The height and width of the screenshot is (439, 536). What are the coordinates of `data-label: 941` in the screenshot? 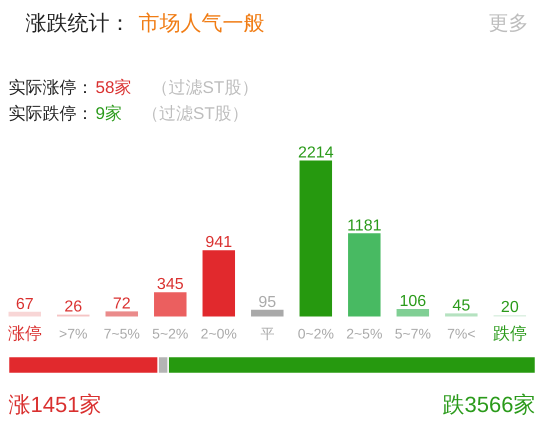 It's located at (218, 243).